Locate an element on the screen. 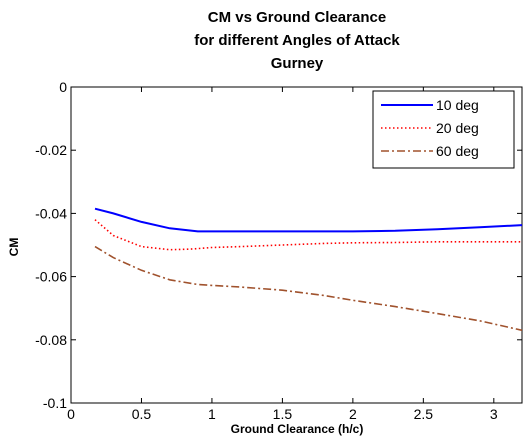 Image resolution: width=523 pixels, height=439 pixels. legend-box is located at coordinates (443, 129).